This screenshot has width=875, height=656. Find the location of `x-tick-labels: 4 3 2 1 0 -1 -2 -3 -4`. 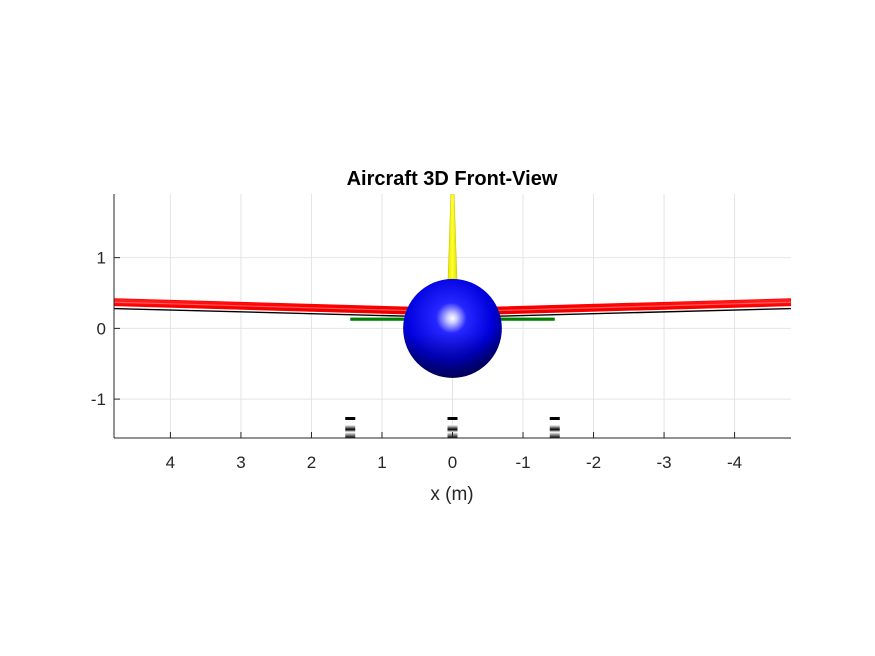

x-tick-labels: 4 3 2 1 0 -1 -2 -3 -4 is located at coordinates (454, 462).